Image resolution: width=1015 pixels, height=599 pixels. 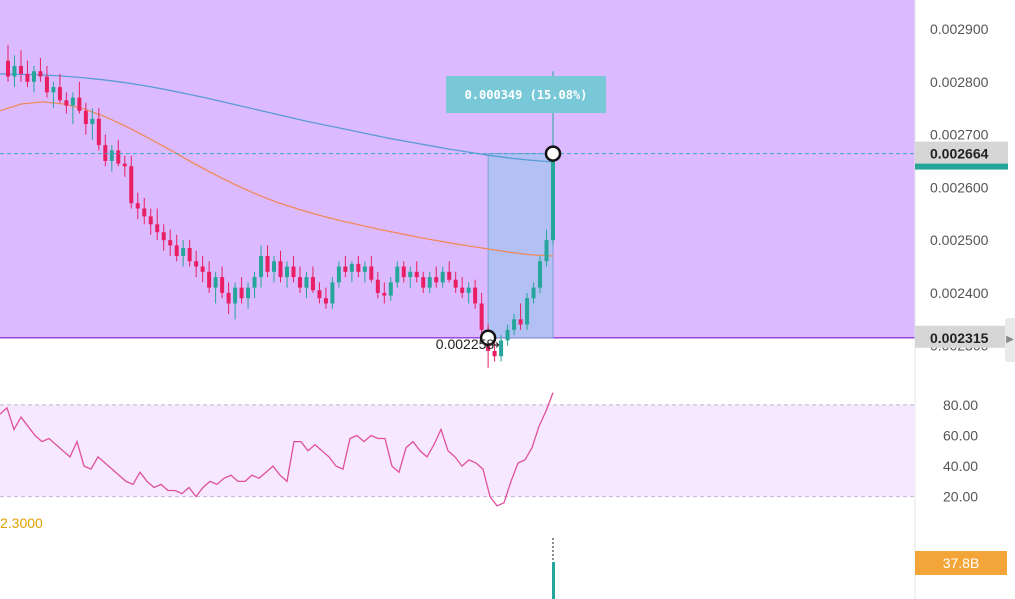 I want to click on measure-label-background, so click(x=526, y=94).